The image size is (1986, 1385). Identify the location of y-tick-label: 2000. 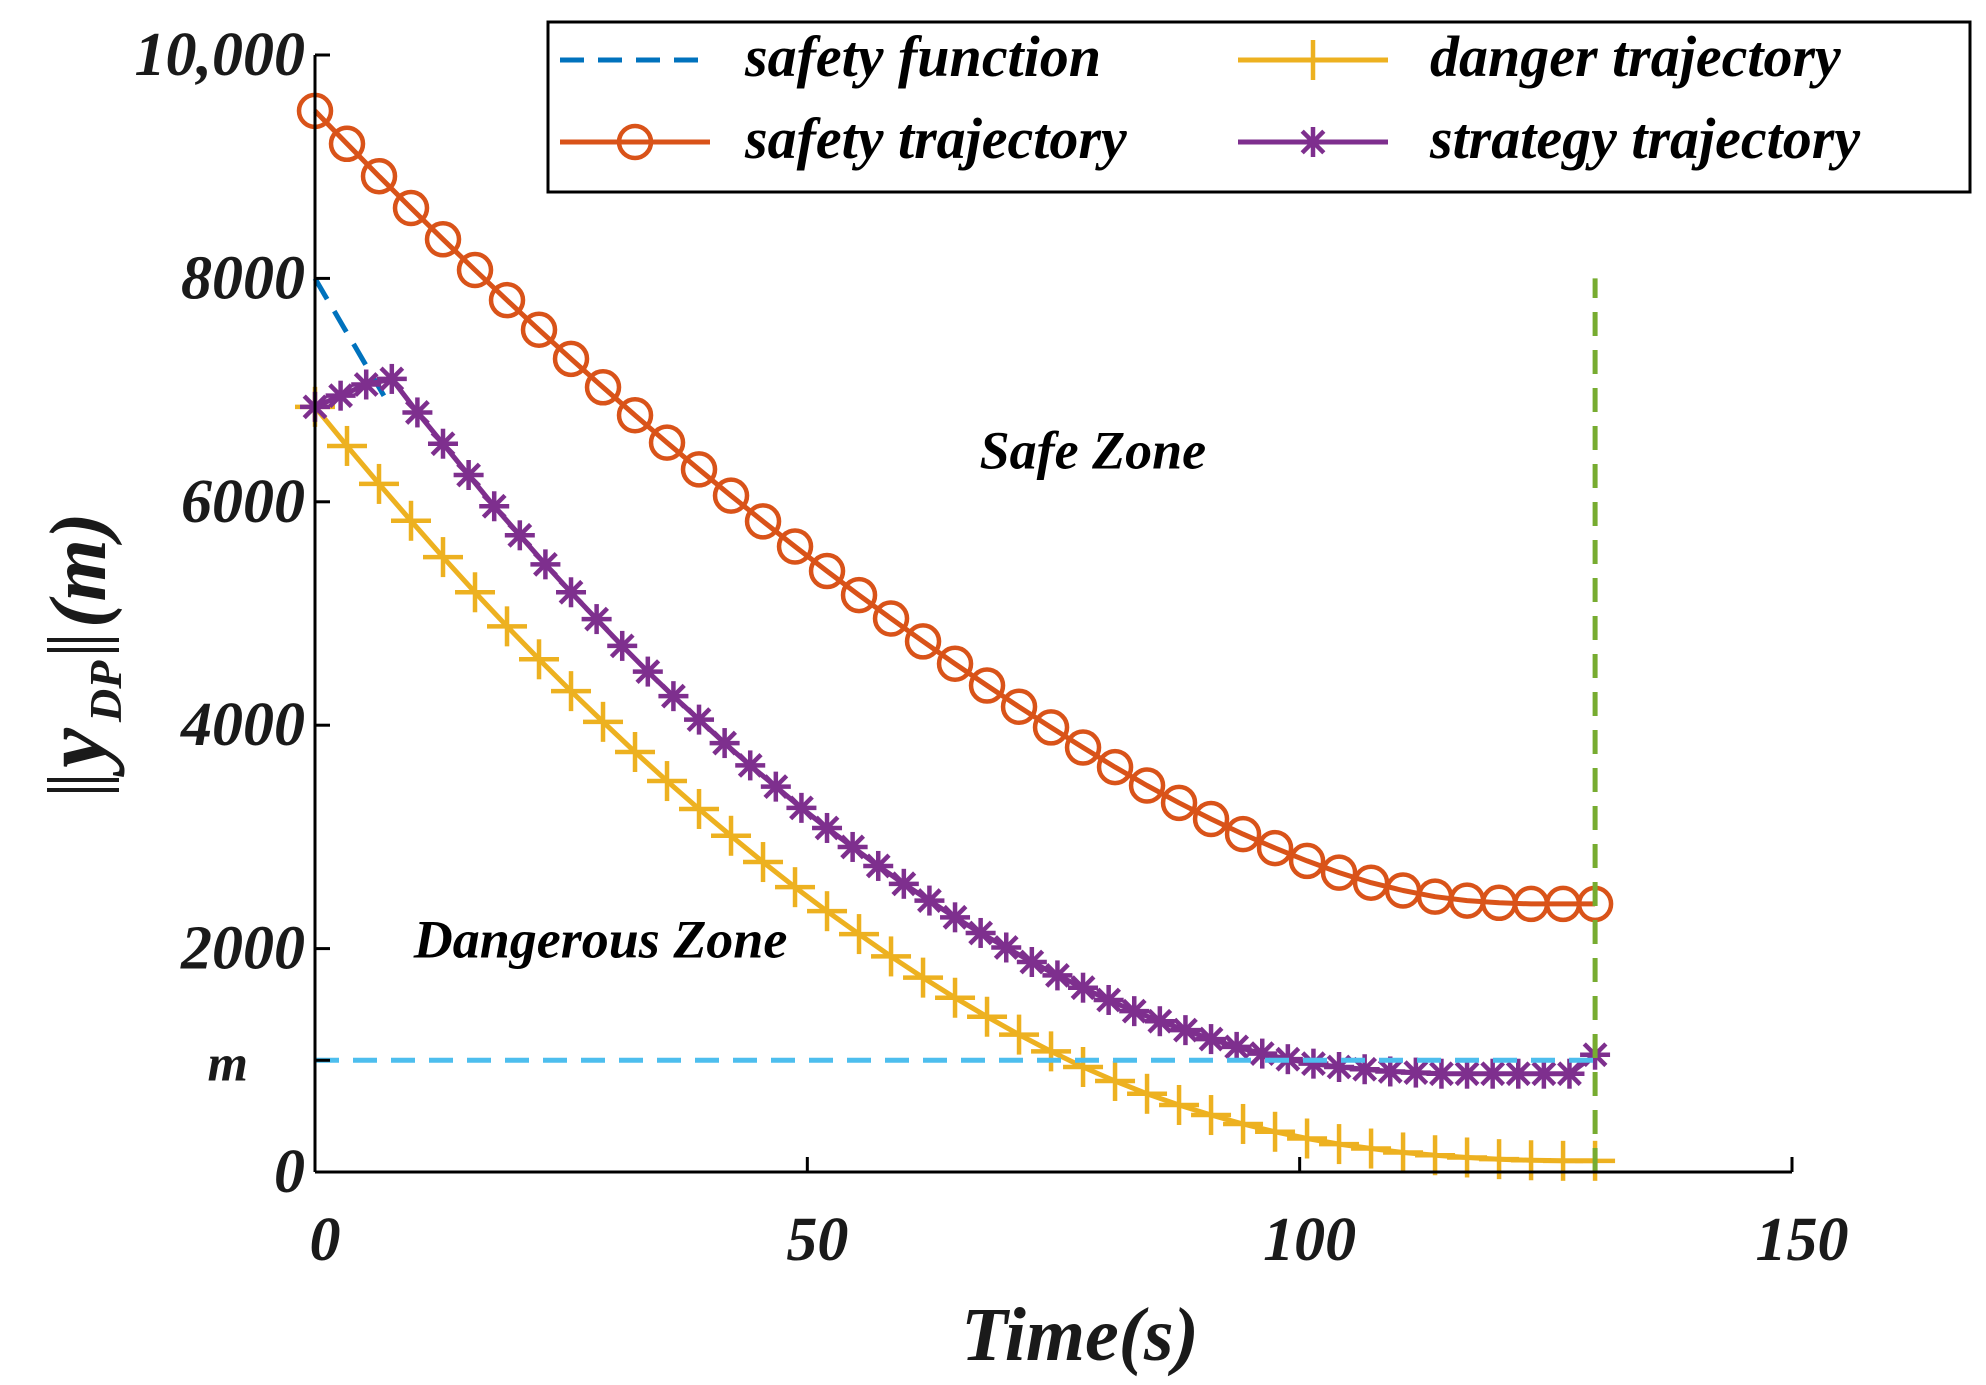
(242, 949).